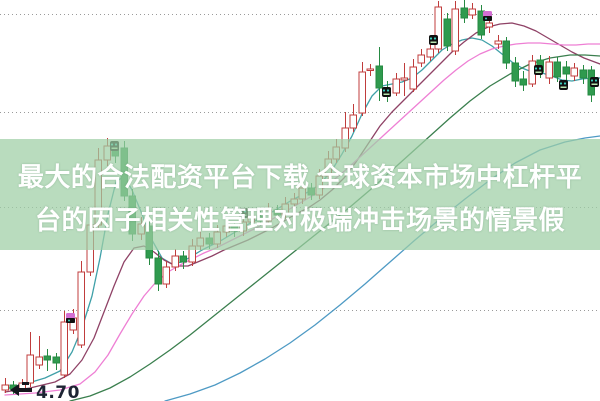 The height and width of the screenshot is (401, 600). I want to click on price-label: 4.70, so click(58, 392).